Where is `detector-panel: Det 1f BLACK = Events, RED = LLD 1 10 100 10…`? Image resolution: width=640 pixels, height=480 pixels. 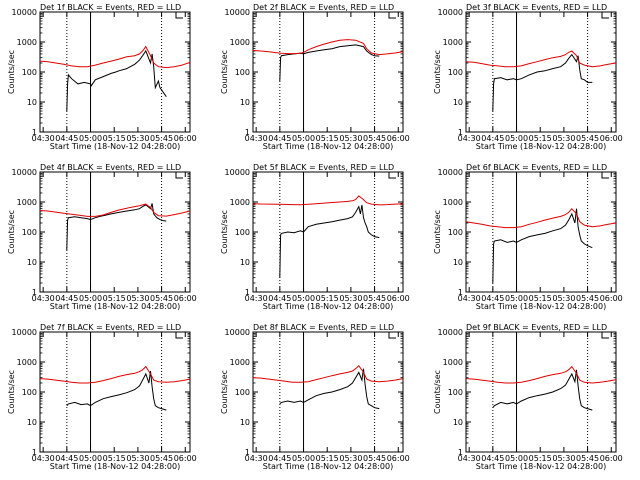
detector-panel: Det 1f BLACK = Events, RED = LLD 1 10 100 10… is located at coordinates (102, 77).